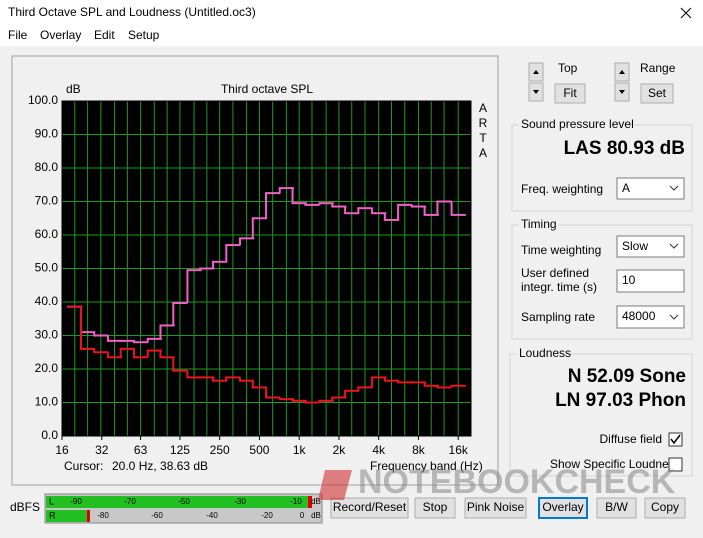 The image size is (703, 538). Describe the element at coordinates (658, 68) in the screenshot. I see `label: Range` at that location.